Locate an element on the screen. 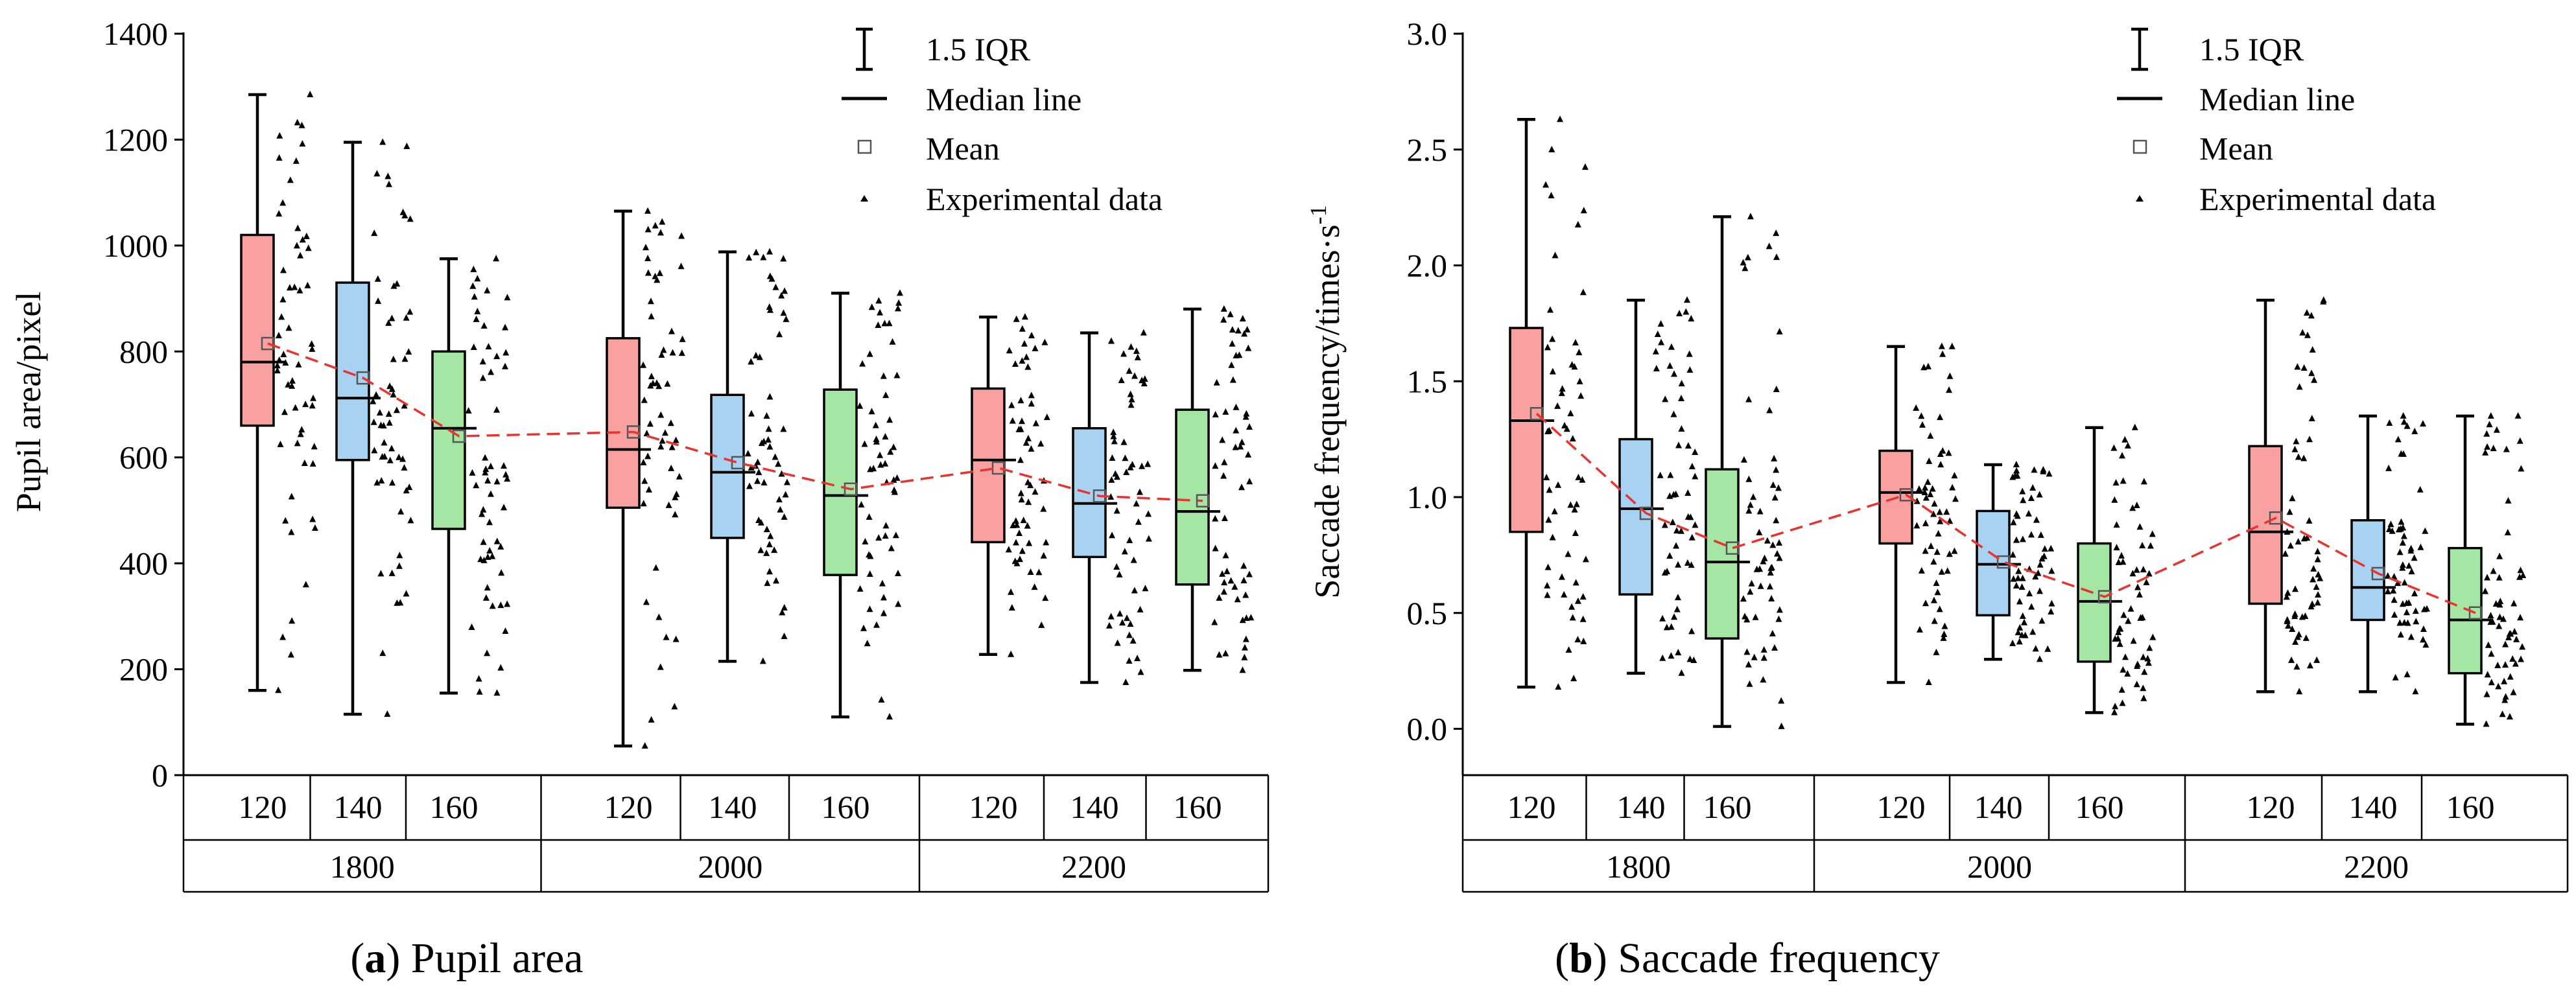 Image resolution: width=2576 pixels, height=1002 pixels. caption-b: (b) Saccade frequency is located at coordinates (1748, 958).